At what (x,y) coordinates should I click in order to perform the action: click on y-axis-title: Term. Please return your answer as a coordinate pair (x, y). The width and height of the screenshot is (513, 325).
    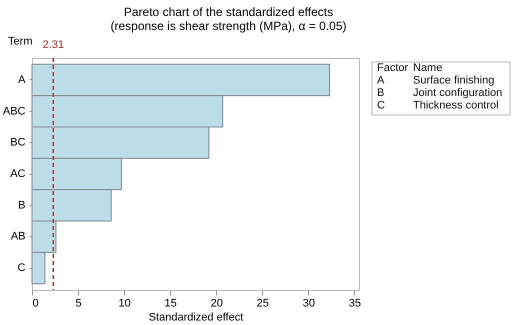
    Looking at the image, I should click on (20, 42).